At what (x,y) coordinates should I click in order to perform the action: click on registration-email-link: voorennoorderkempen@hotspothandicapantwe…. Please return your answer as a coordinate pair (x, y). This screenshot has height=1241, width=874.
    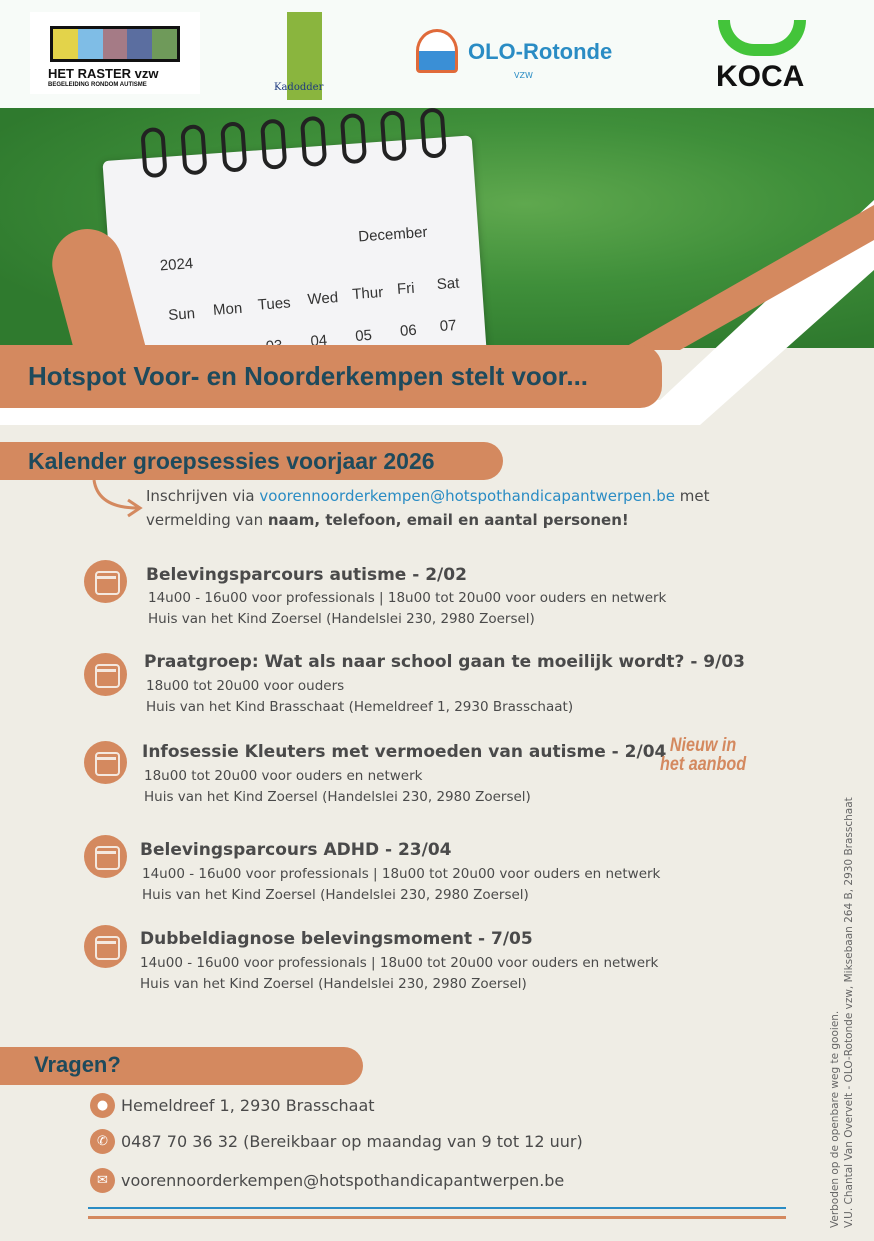
    Looking at the image, I should click on (467, 496).